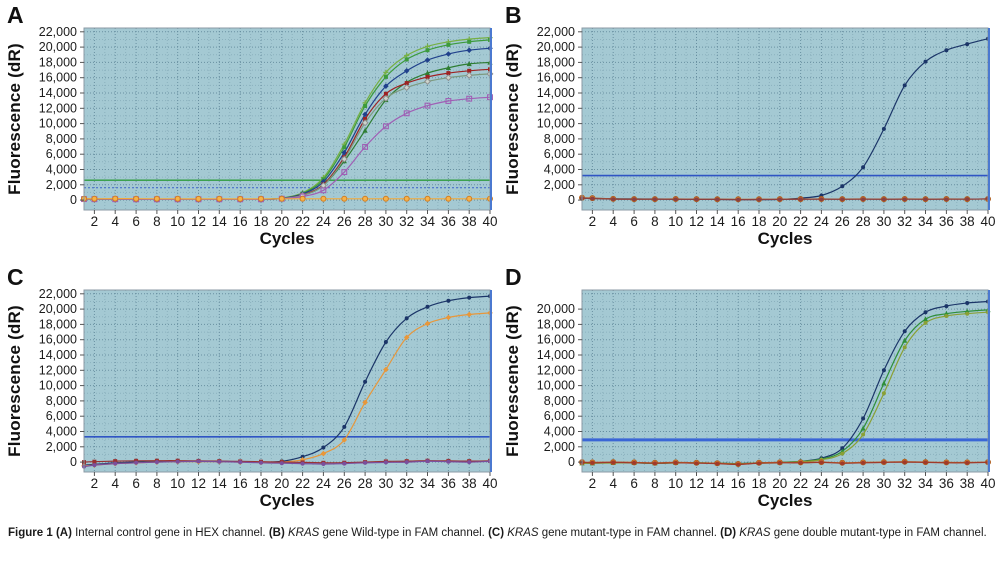  Describe the element at coordinates (556, 340) in the screenshot. I see `svg-text: 16,000` at that location.